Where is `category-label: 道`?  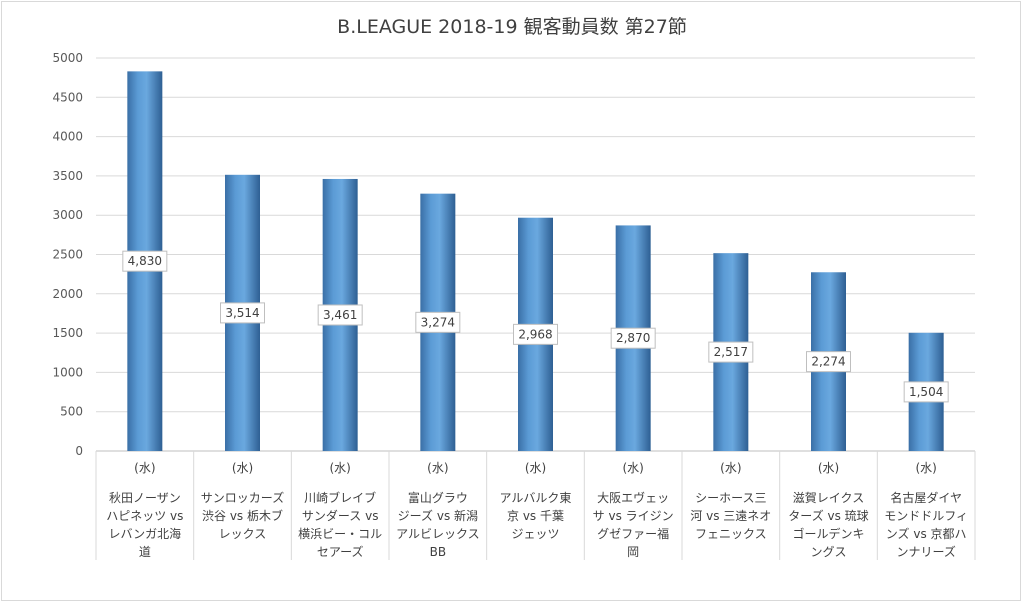 category-label: 道 is located at coordinates (145, 552).